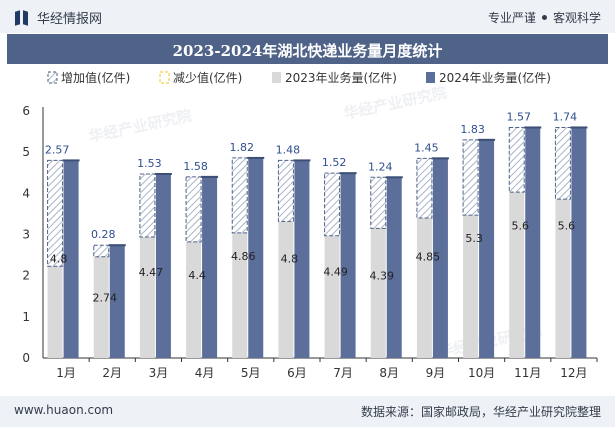  Describe the element at coordinates (105, 298) in the screenshot. I see `data-label-2024-2: 2.74` at that location.